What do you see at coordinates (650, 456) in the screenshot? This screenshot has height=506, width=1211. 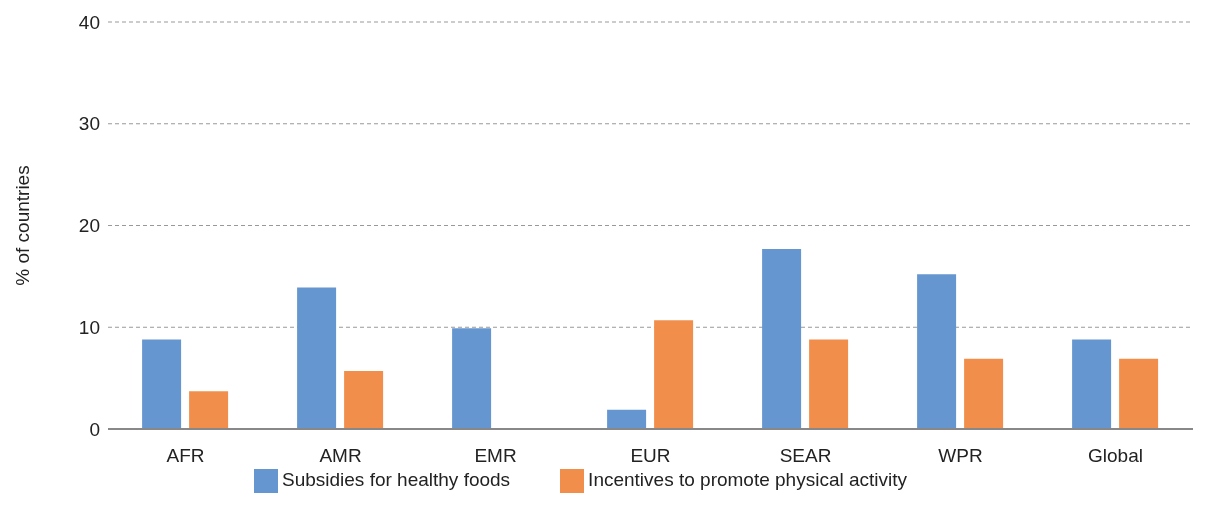 I see `x-tick-label: EUR` at bounding box center [650, 456].